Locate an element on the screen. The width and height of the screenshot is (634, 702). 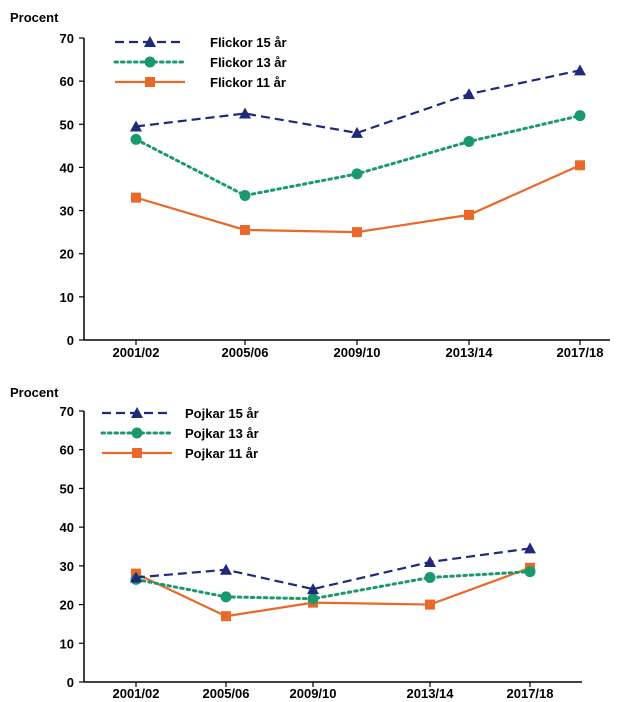
legend-label: Pojkar 15 år is located at coordinates (222, 413).